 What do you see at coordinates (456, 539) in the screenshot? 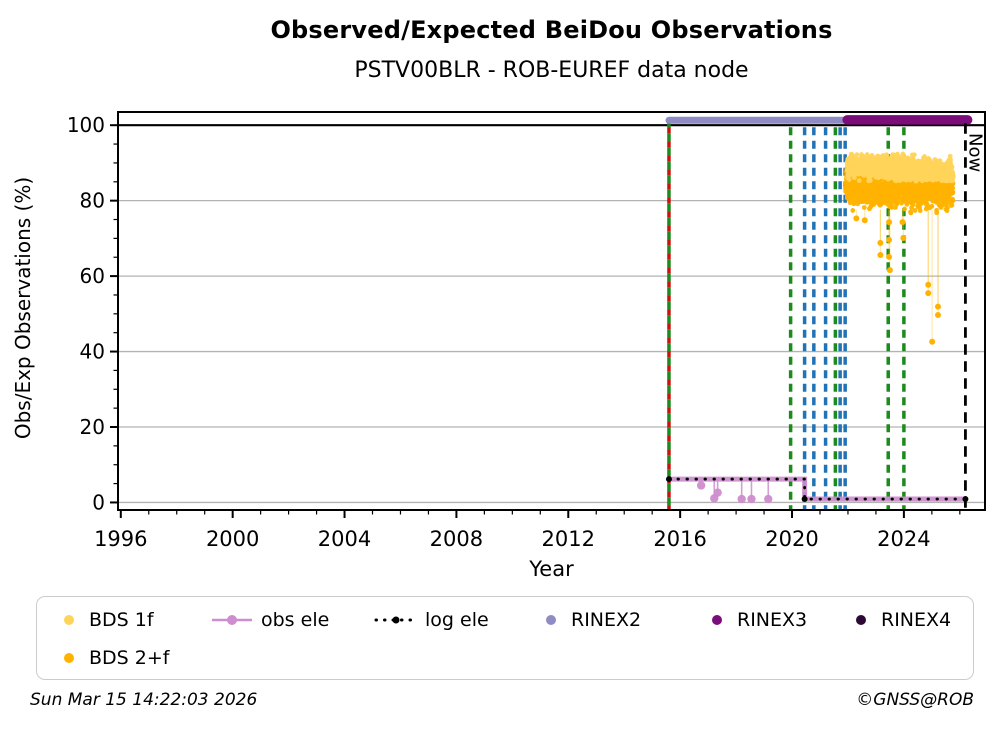
I see `x-tick-label: 2008` at bounding box center [456, 539].